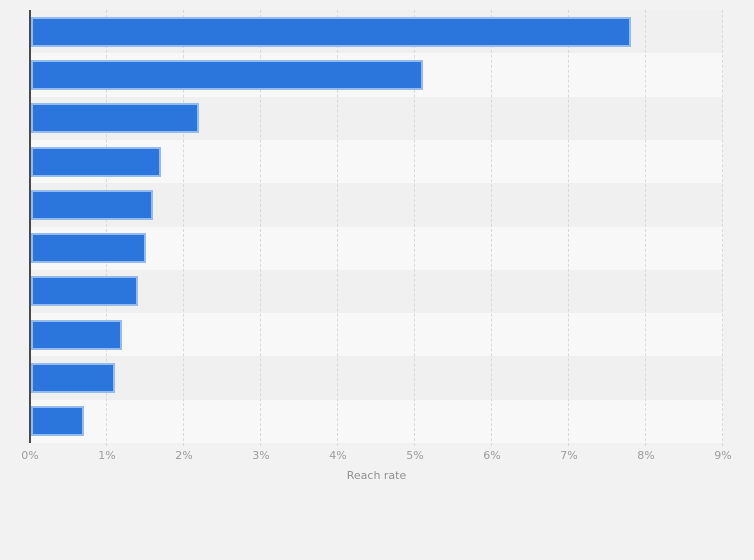 Image resolution: width=754 pixels, height=560 pixels. I want to click on x-tick-label: 4%, so click(338, 455).